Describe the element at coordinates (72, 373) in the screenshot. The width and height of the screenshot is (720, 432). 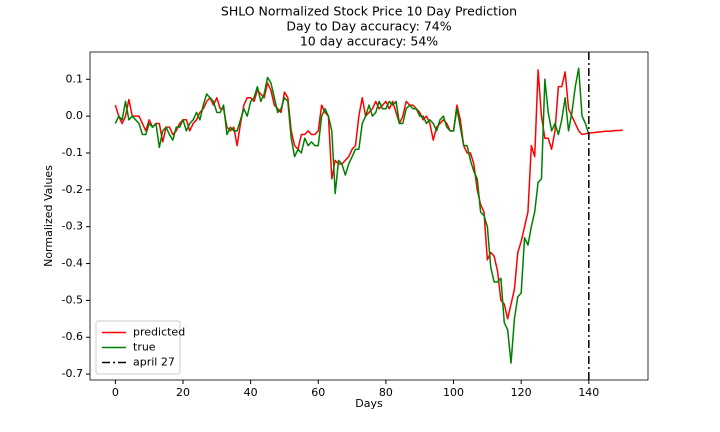
I see `y-tick-label: -0.7` at that location.